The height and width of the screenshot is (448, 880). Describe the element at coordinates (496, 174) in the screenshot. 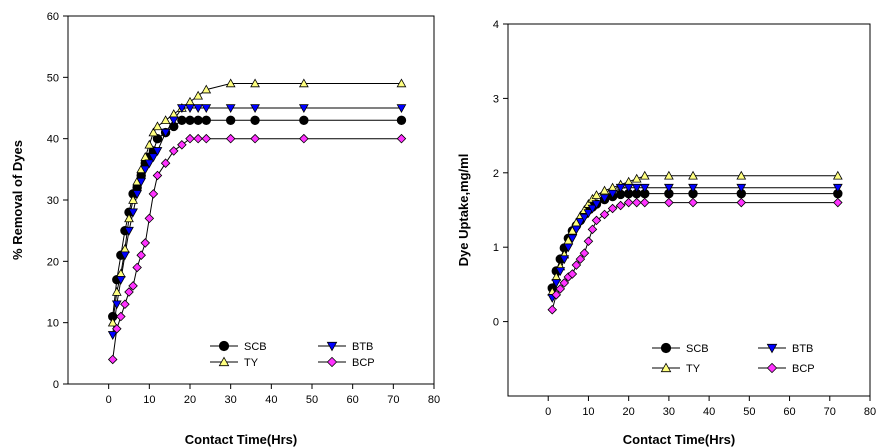

I see `y-tick-label: 2` at that location.